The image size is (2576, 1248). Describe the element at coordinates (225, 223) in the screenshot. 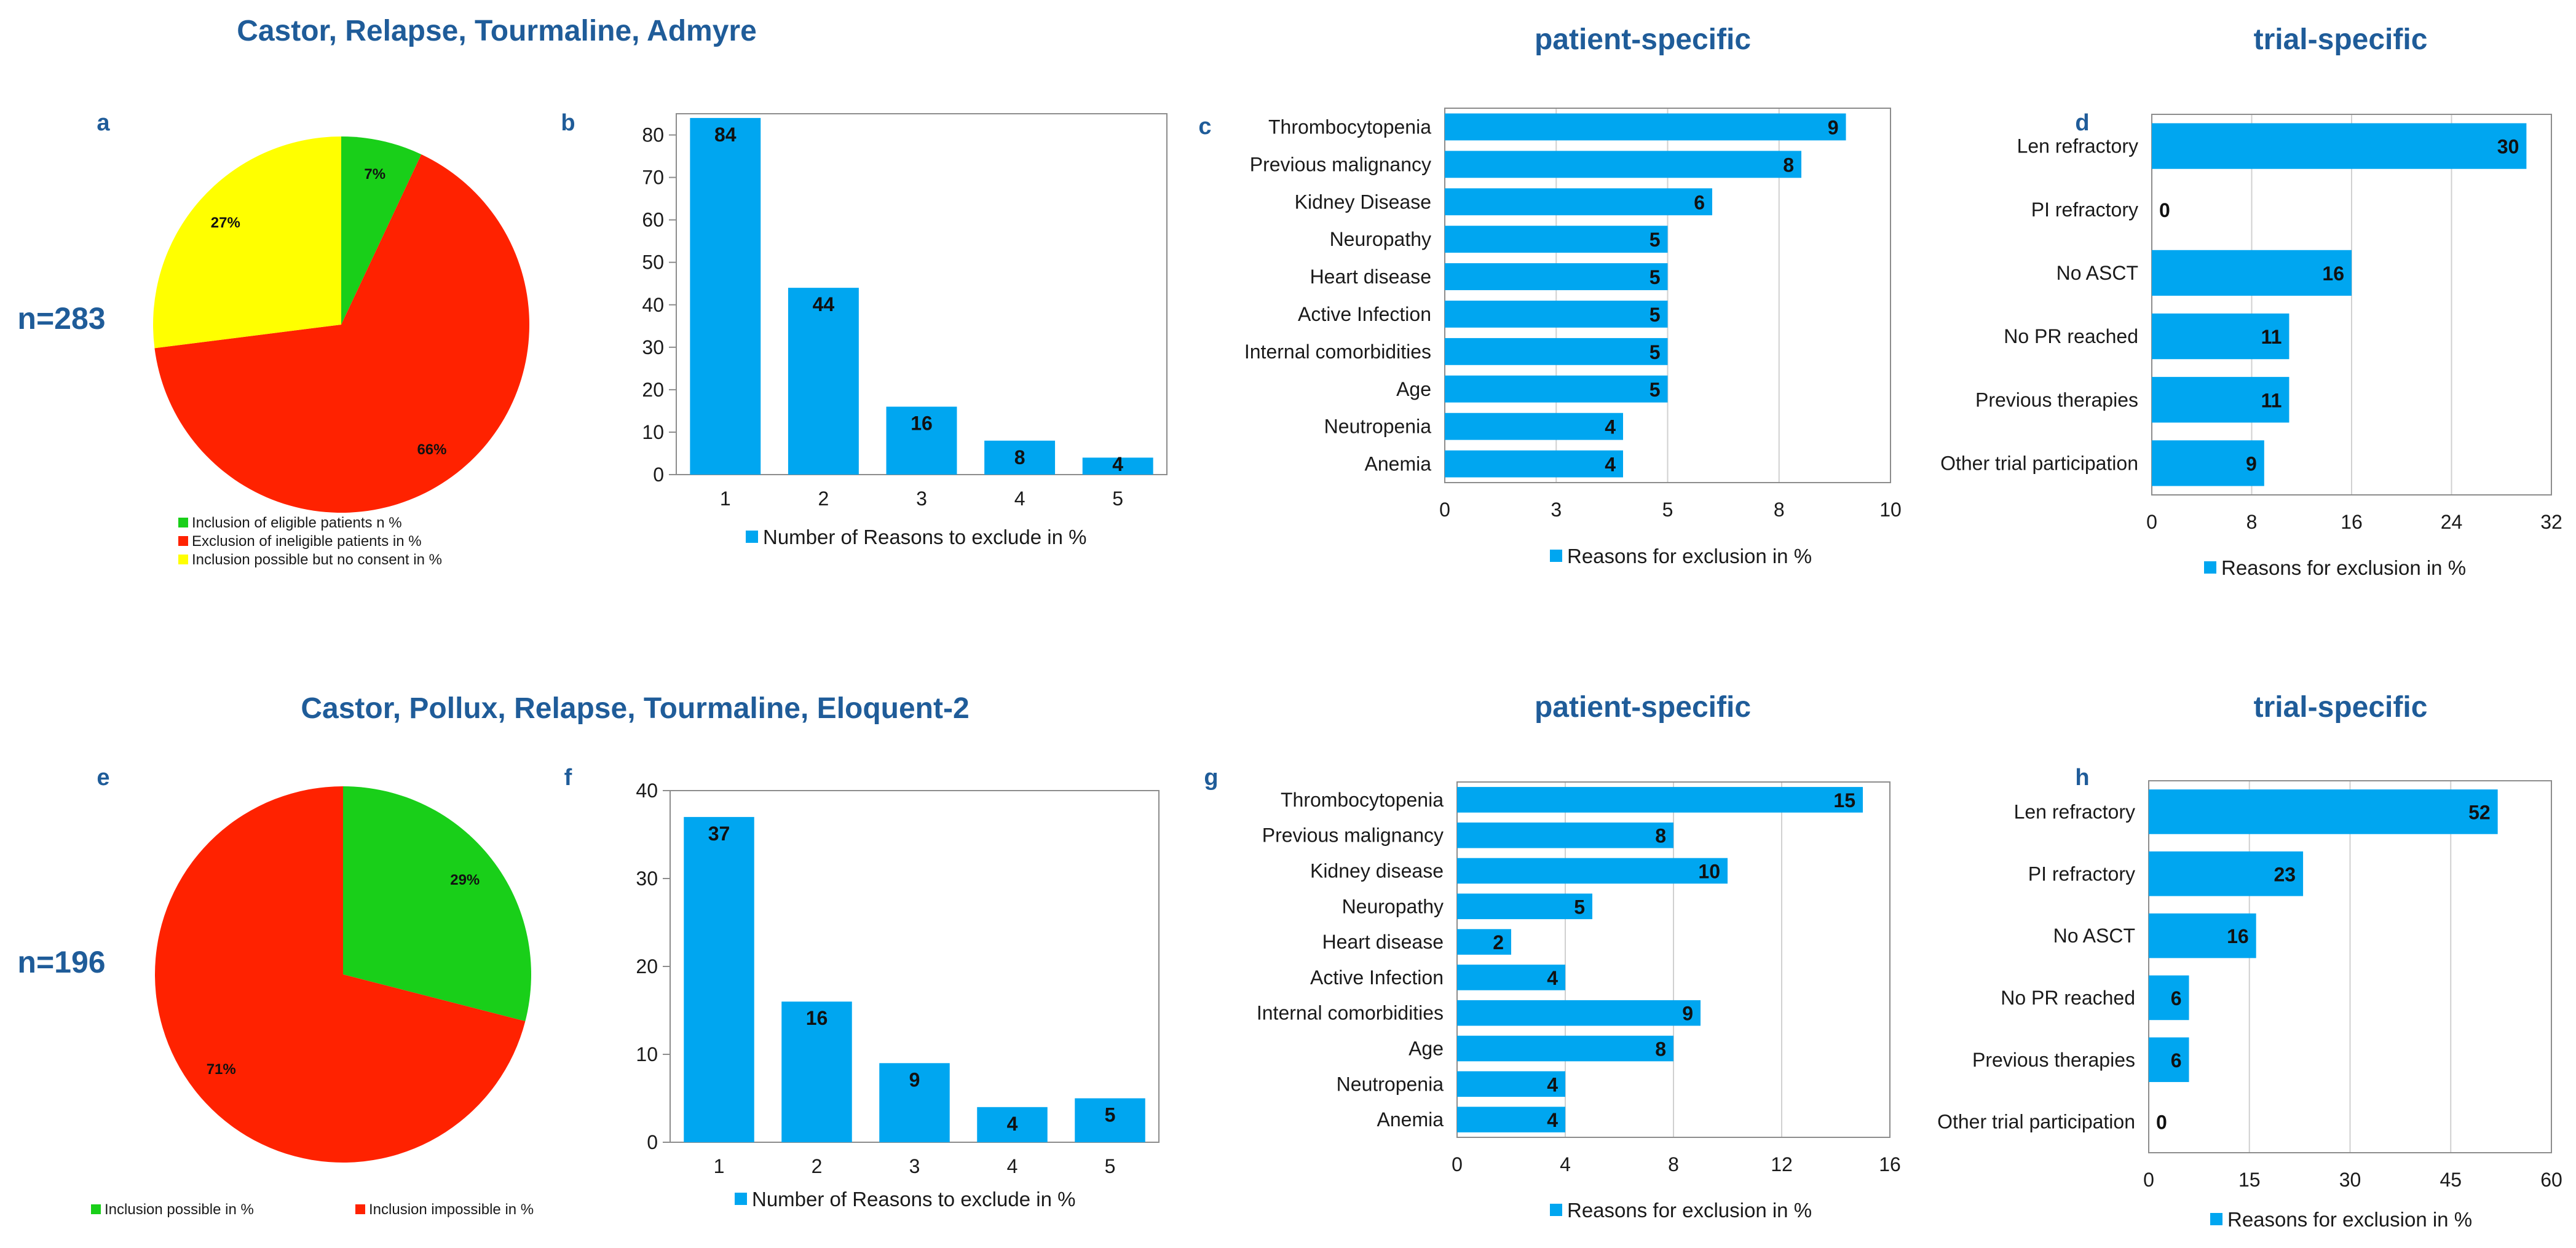

I see `pie-slice-label: 27%` at that location.